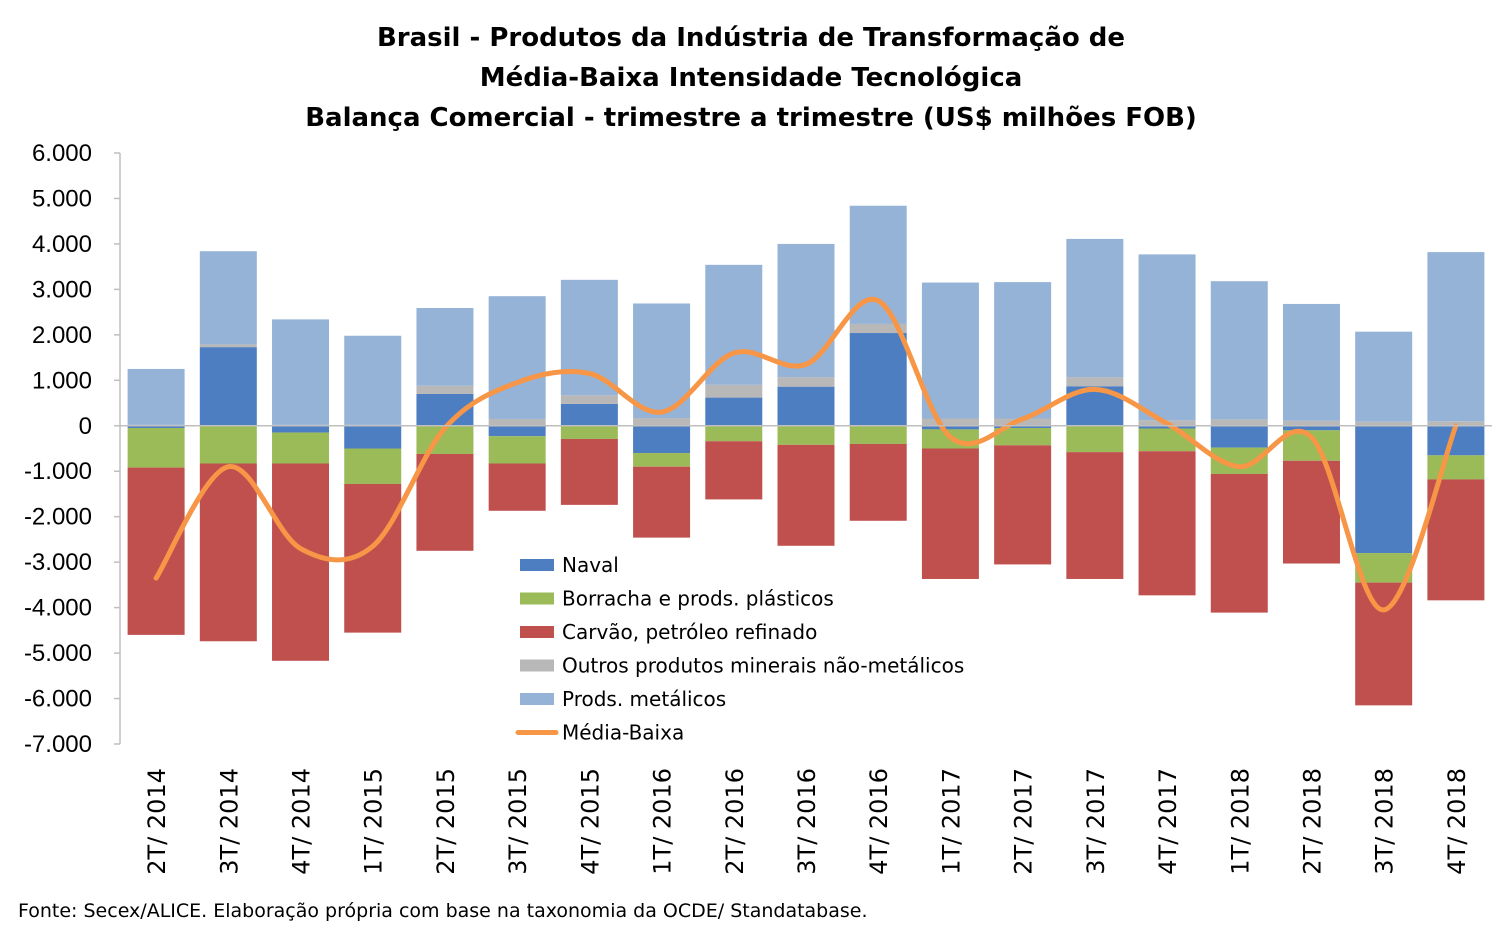  Describe the element at coordinates (1385, 821) in the screenshot. I see `x-tick-label: 3T/ 2018` at that location.